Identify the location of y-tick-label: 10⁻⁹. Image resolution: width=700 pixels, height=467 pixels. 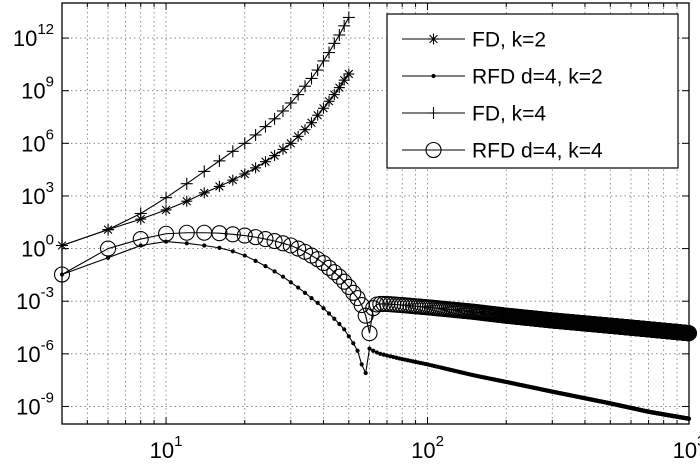
(35, 404).